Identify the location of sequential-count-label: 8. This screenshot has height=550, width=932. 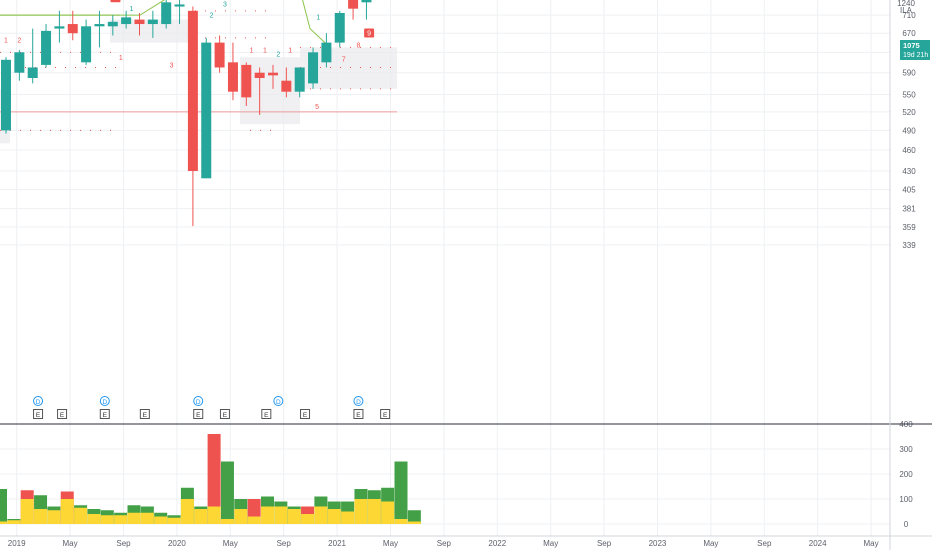
(105, 1).